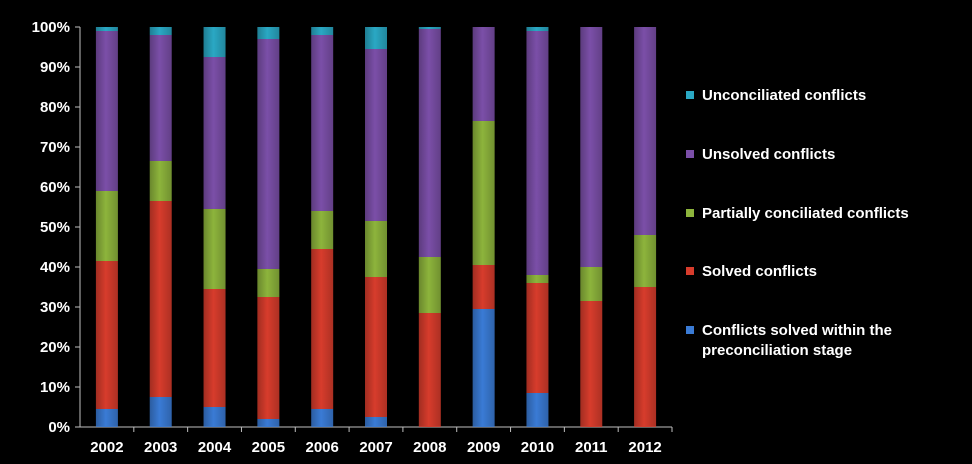 This screenshot has width=972, height=464. Describe the element at coordinates (55, 307) in the screenshot. I see `y-tick-label: 30%` at that location.